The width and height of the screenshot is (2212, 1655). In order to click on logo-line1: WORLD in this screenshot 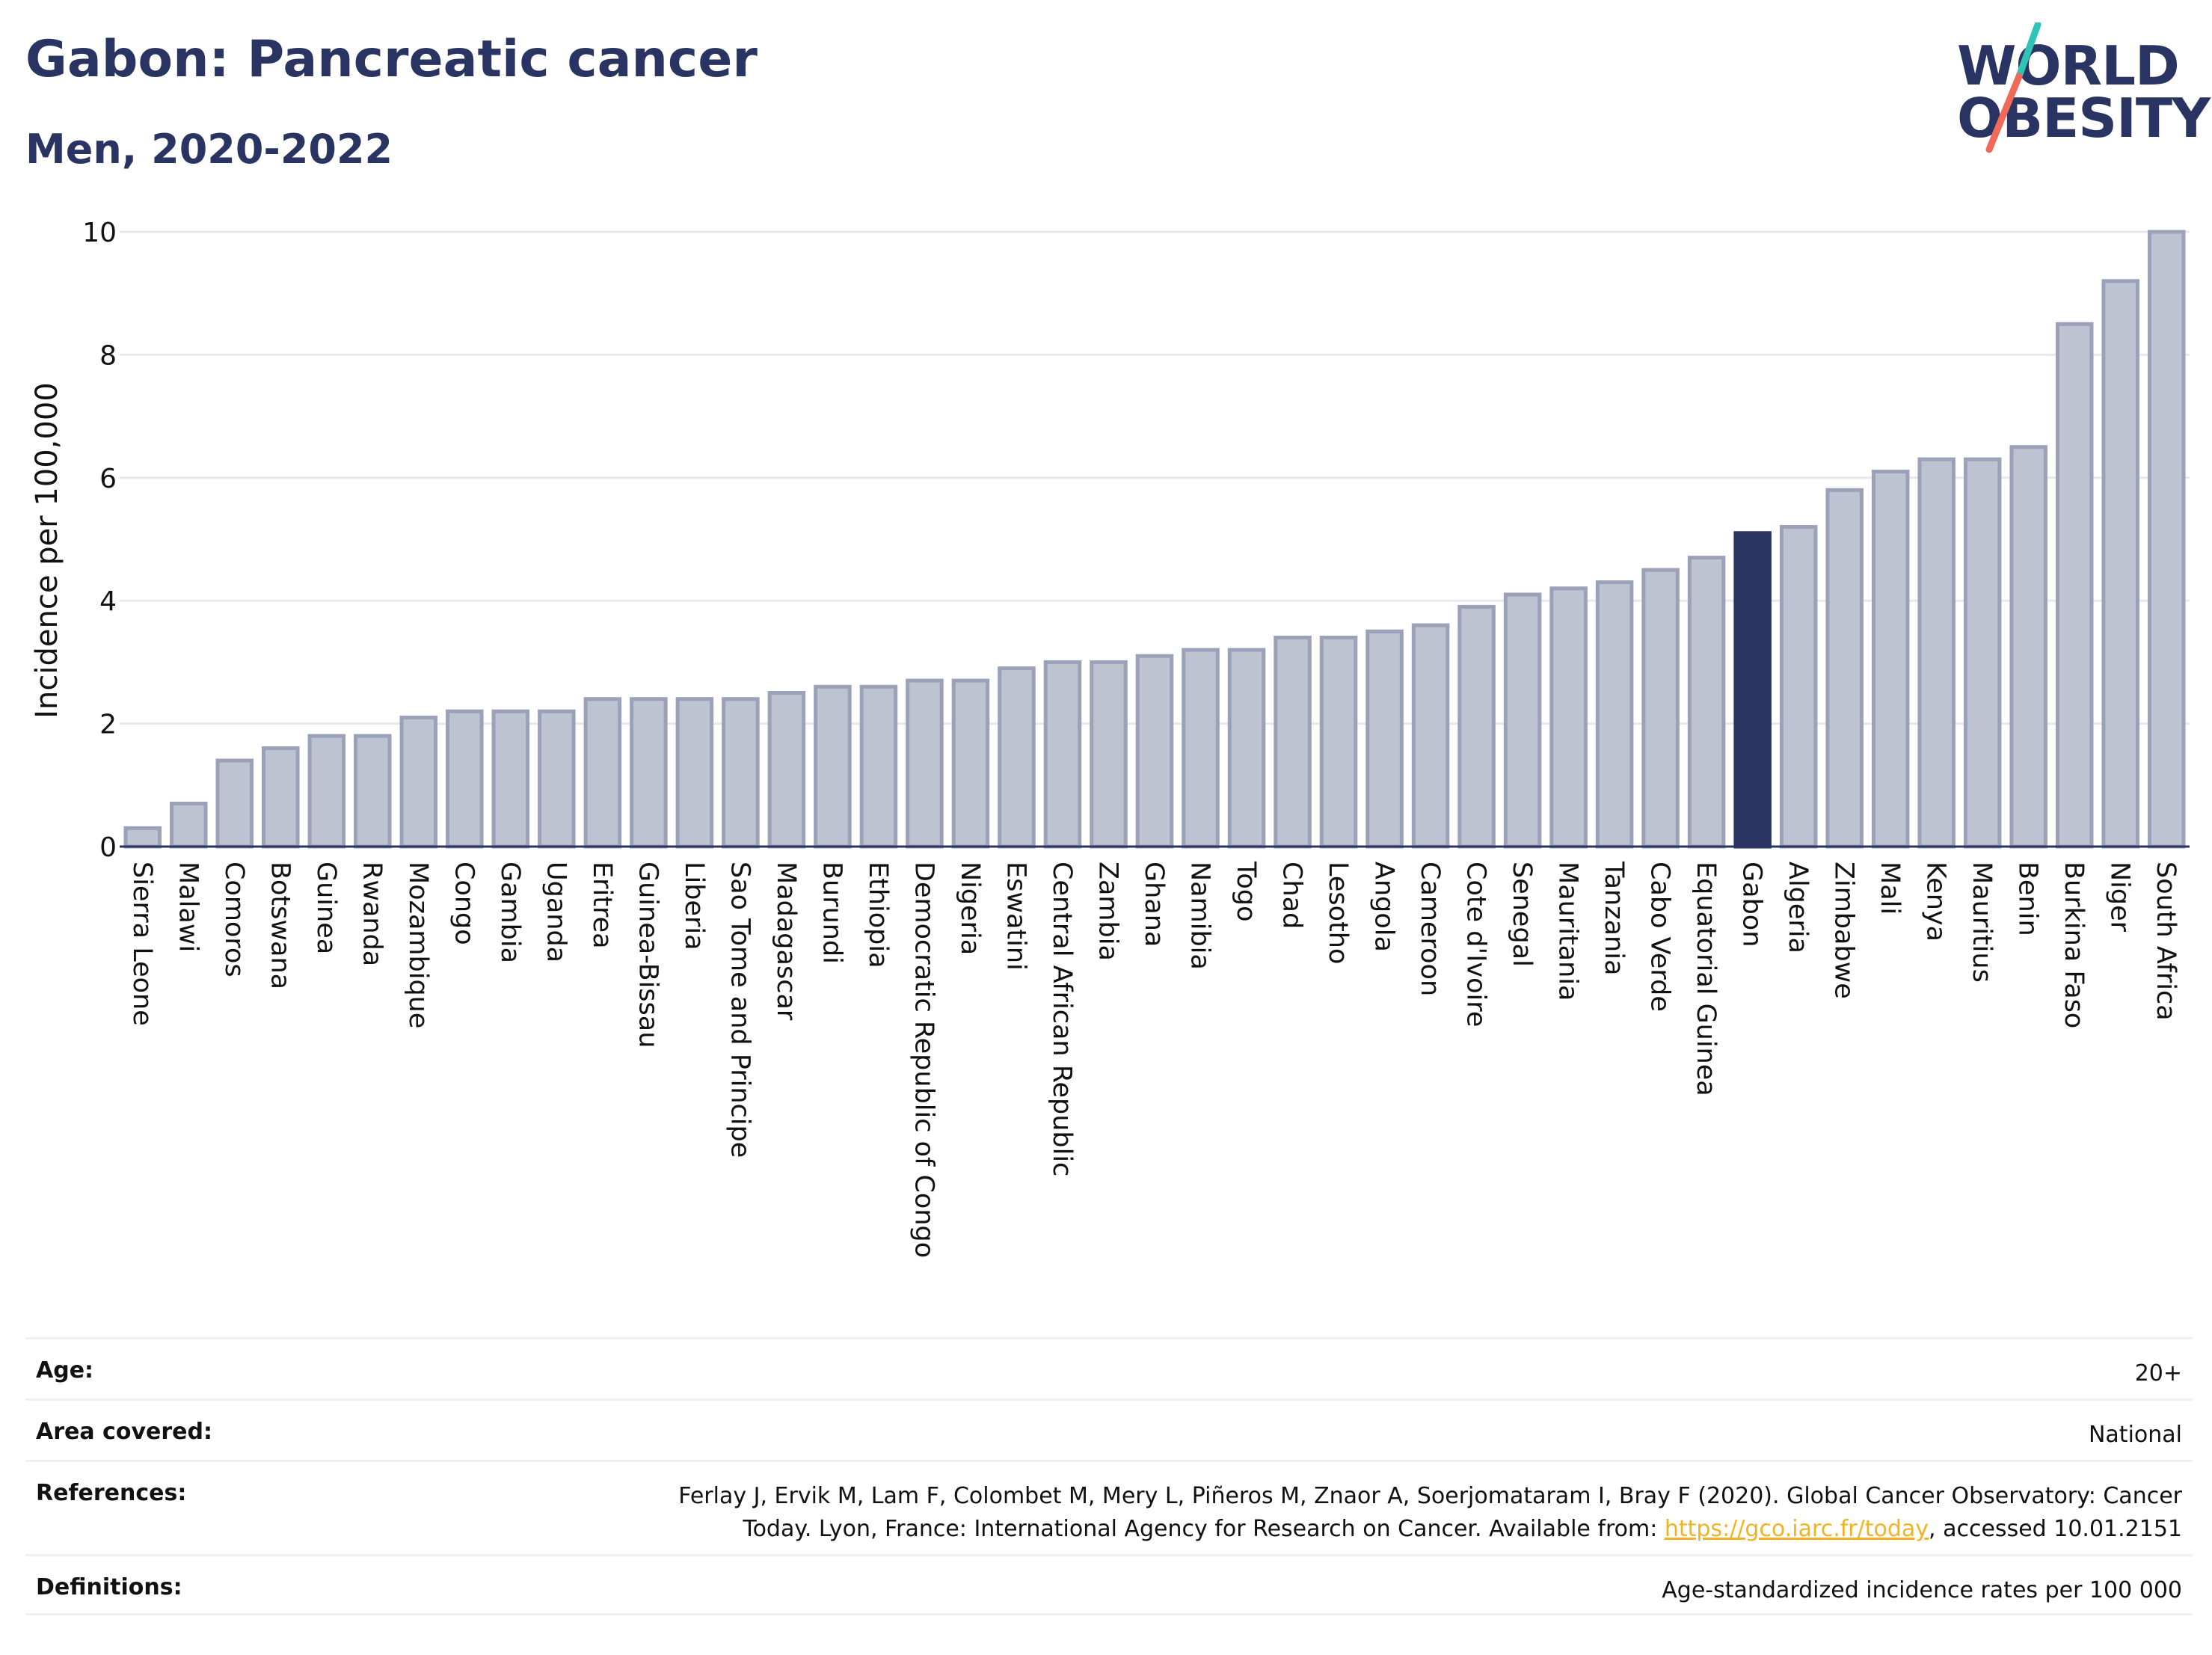, I will do `click(2068, 65)`.